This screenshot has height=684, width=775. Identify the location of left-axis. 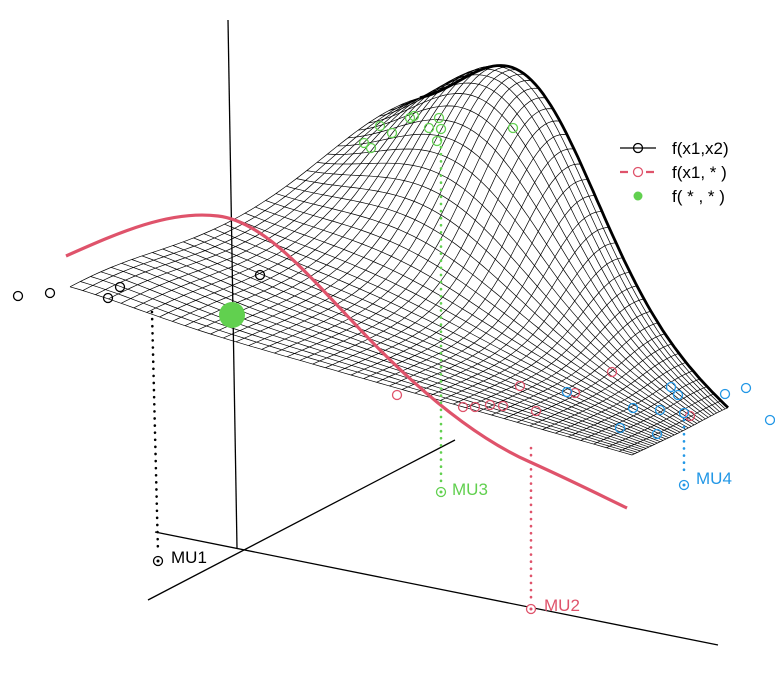
(301, 520).